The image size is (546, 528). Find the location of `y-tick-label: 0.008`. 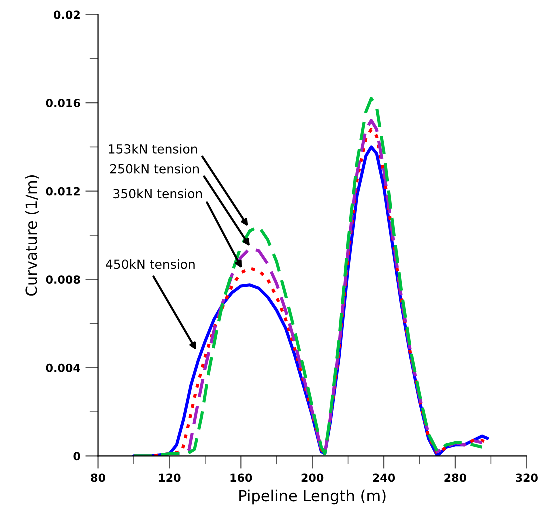

y-tick-label: 0.008 is located at coordinates (63, 280).